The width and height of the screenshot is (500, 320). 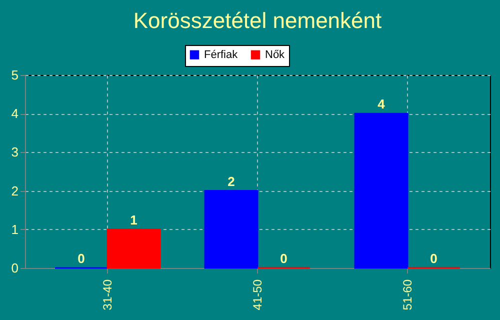 I want to click on chart-title: Korösszetétel nemenként, so click(x=257, y=20).